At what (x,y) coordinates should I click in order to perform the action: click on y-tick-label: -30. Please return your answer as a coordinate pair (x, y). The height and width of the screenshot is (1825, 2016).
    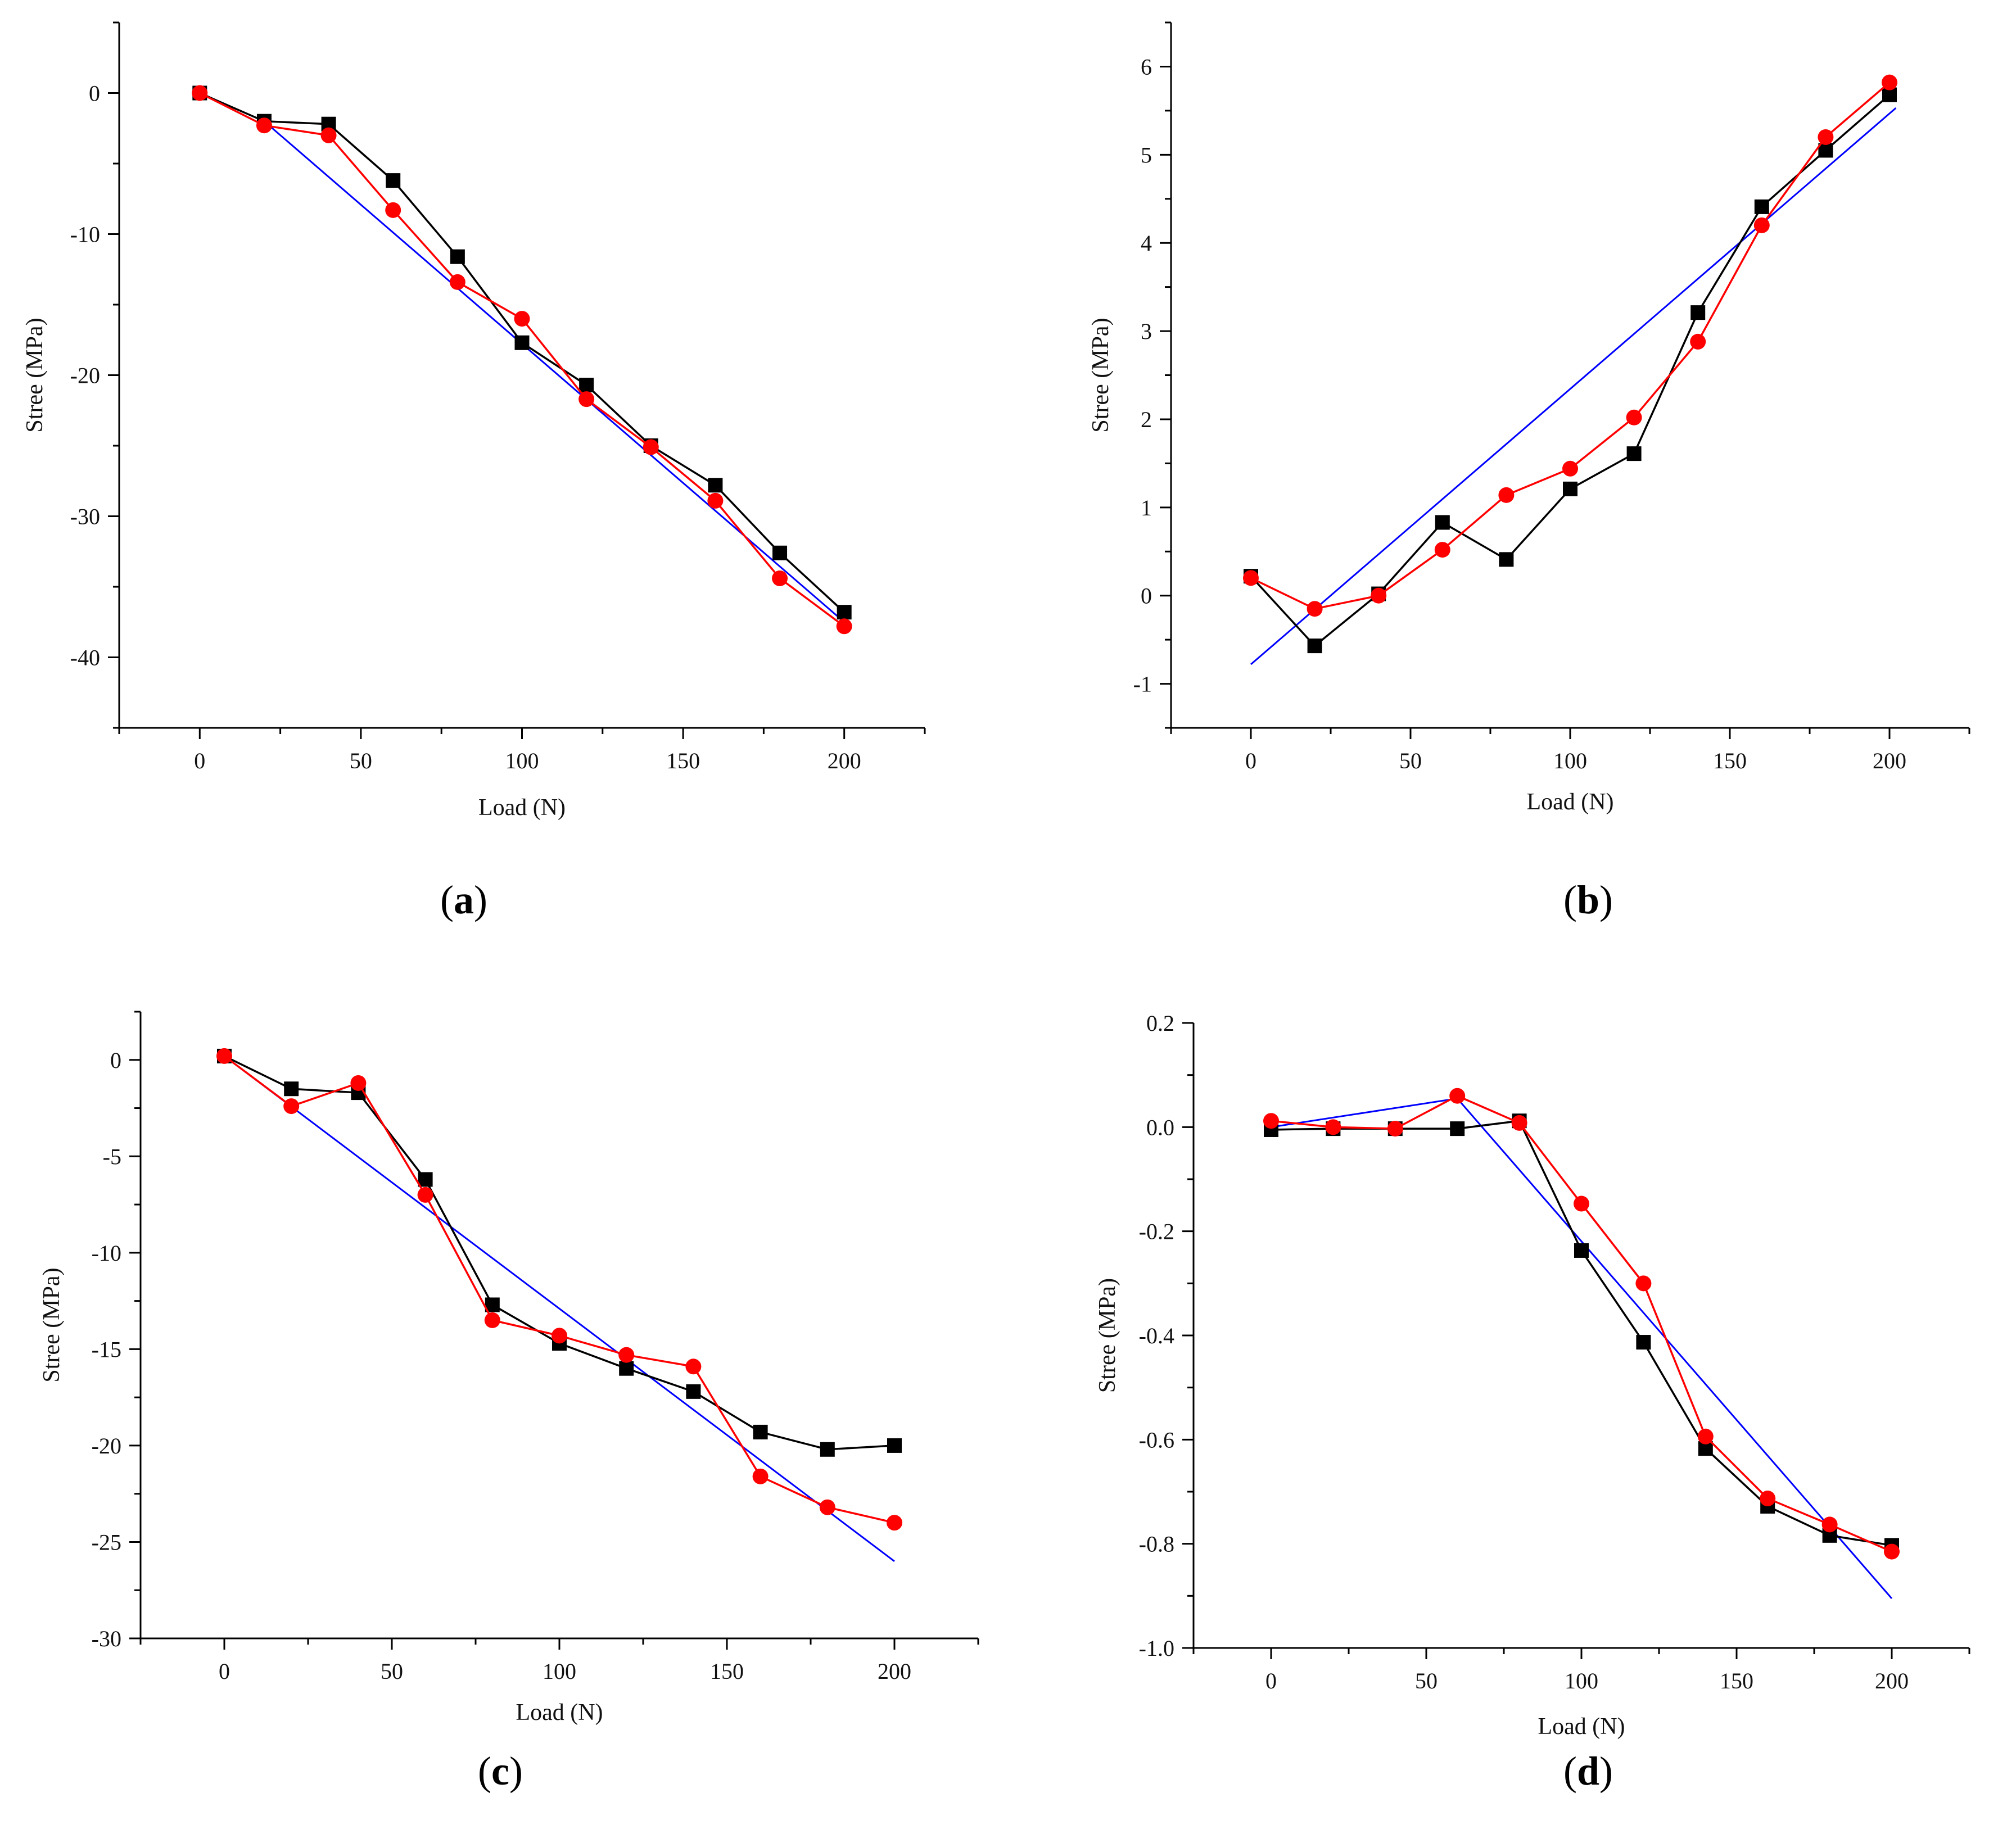
    Looking at the image, I should click on (85, 516).